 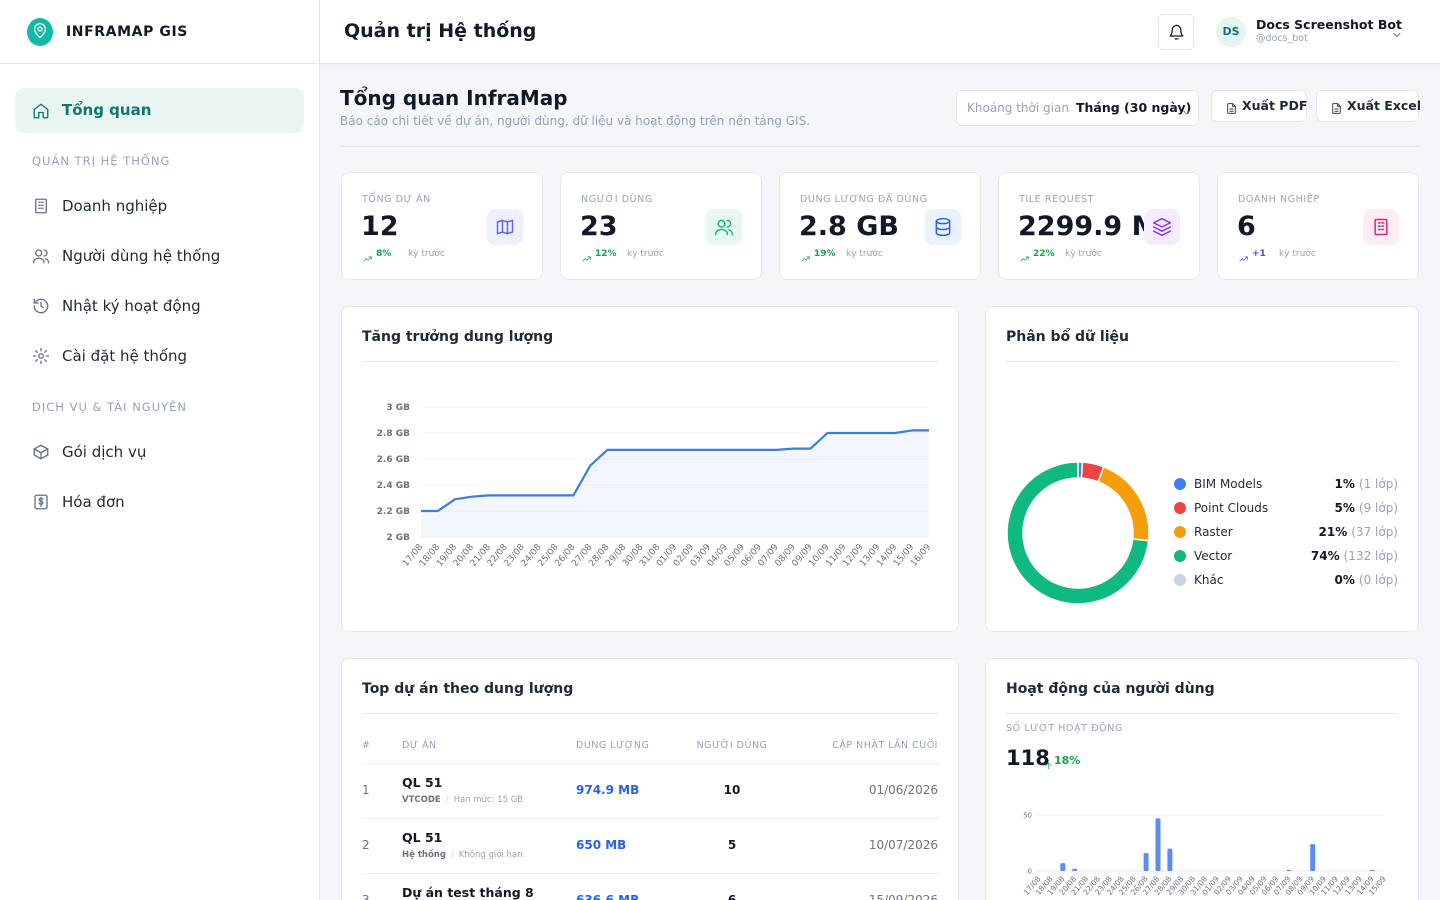 What do you see at coordinates (1028, 758) in the screenshot?
I see `metric-total: 118` at bounding box center [1028, 758].